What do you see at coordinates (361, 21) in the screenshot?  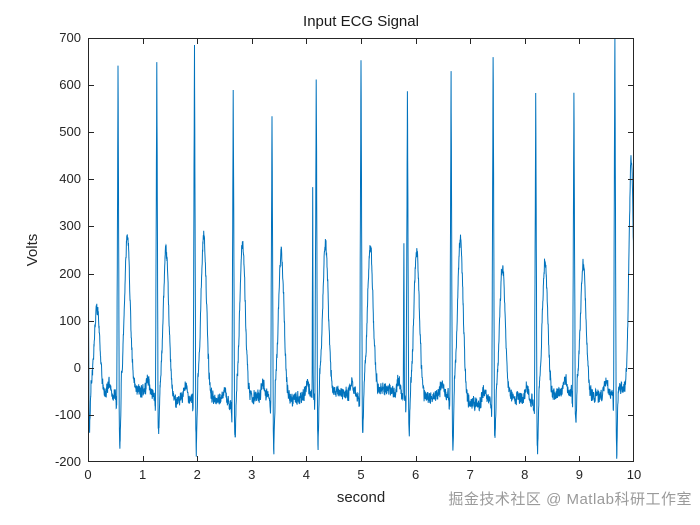 I see `chart-title: Input ECG Signal` at bounding box center [361, 21].